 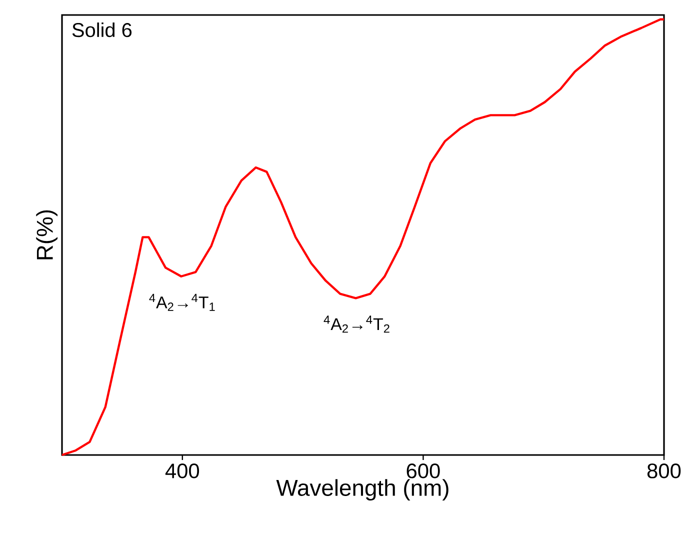 I want to click on x-tick-label: 800, so click(x=664, y=471).